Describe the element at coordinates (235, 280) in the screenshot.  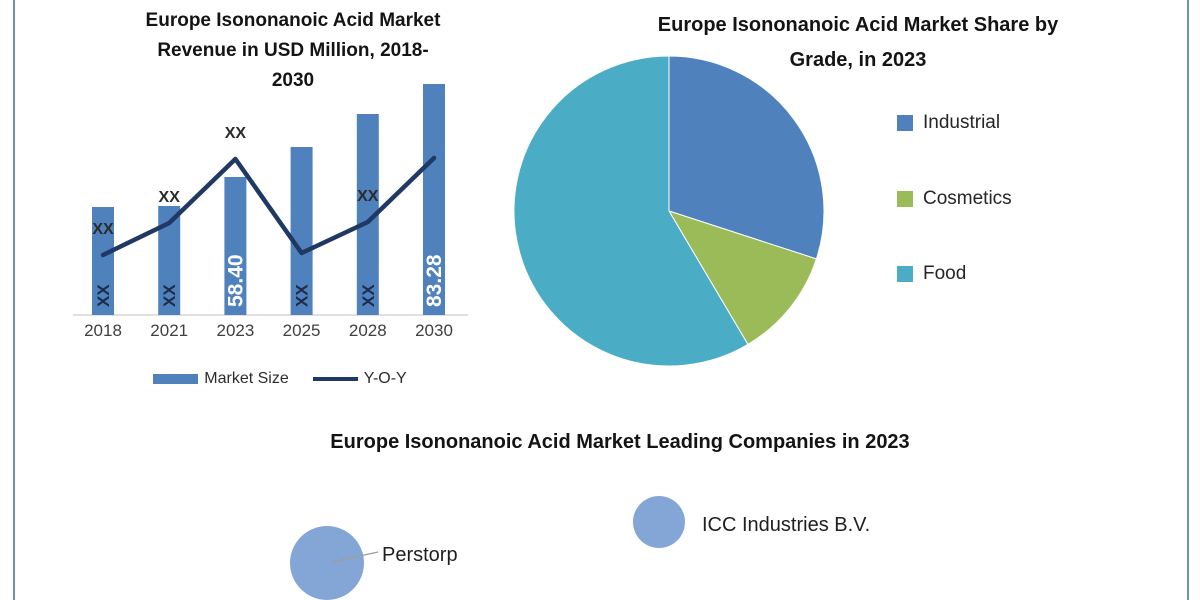
I see `bar-data-label-2023: 58.40` at that location.